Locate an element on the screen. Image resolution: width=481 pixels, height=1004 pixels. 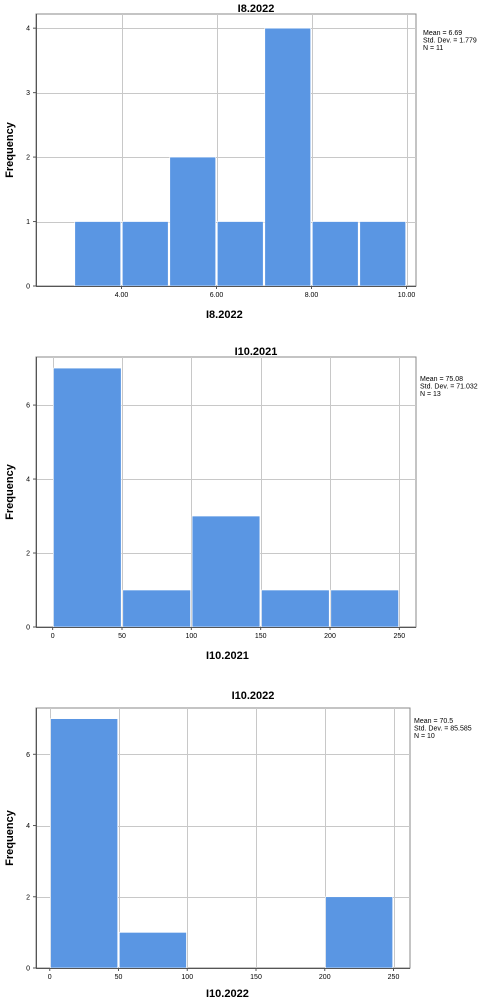
stats-line: N = 11 is located at coordinates (433, 48).